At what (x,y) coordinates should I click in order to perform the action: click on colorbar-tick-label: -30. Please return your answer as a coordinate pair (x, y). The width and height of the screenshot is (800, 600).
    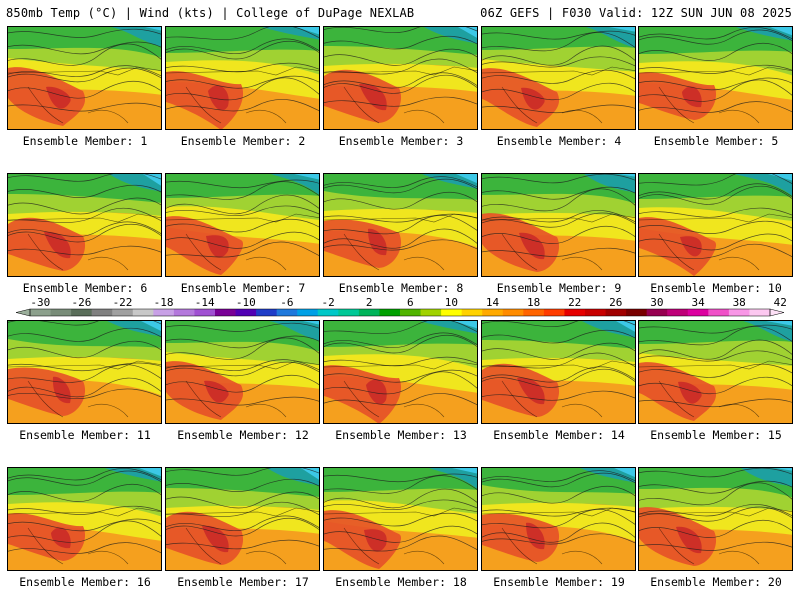
    Looking at the image, I should click on (40, 302).